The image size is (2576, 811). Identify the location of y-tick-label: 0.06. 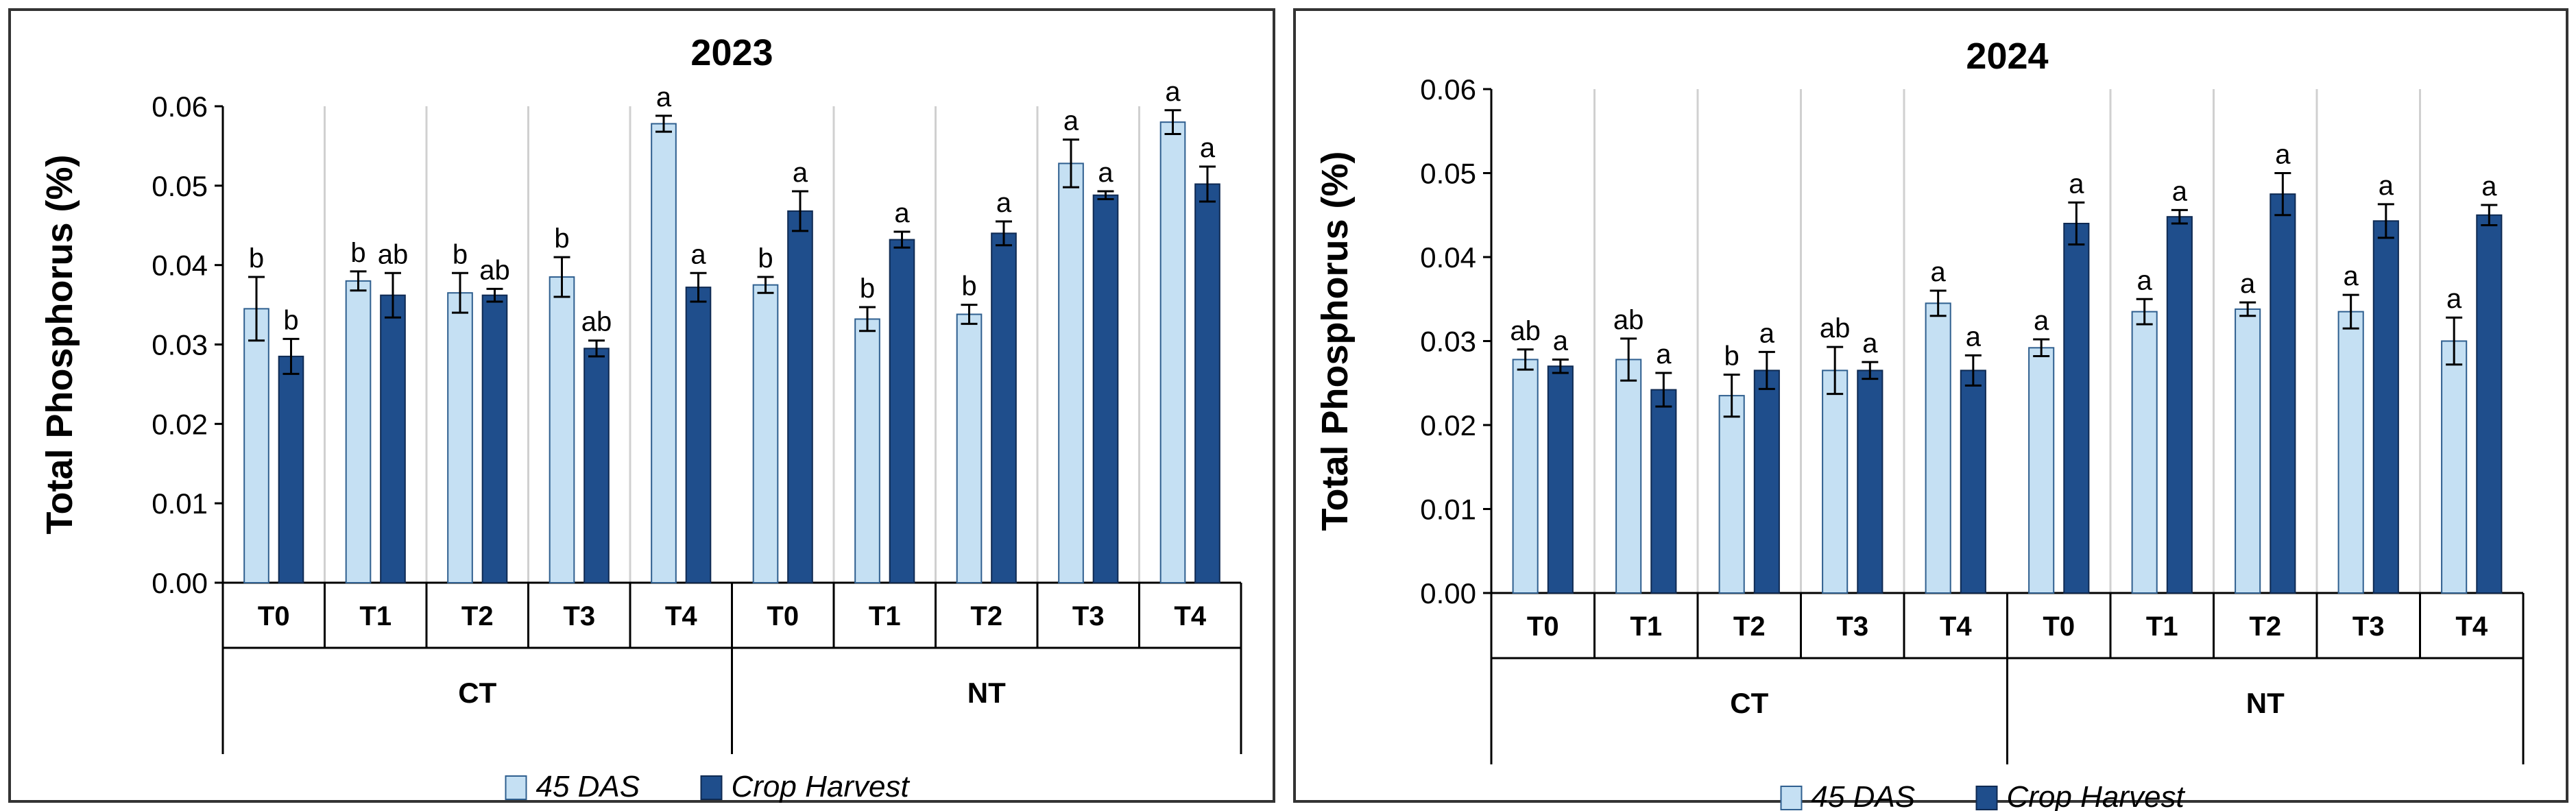
(1448, 89).